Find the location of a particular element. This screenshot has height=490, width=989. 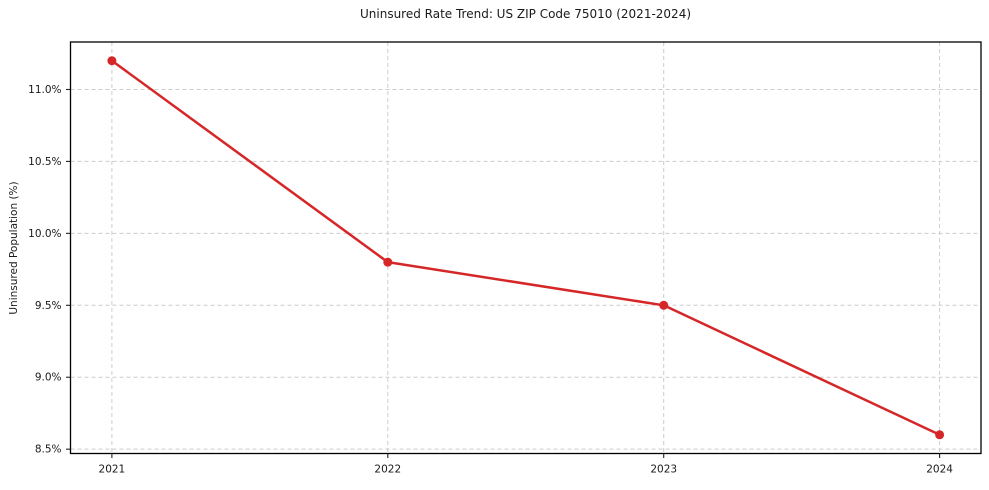

x-tick-label: 2021 is located at coordinates (112, 470).